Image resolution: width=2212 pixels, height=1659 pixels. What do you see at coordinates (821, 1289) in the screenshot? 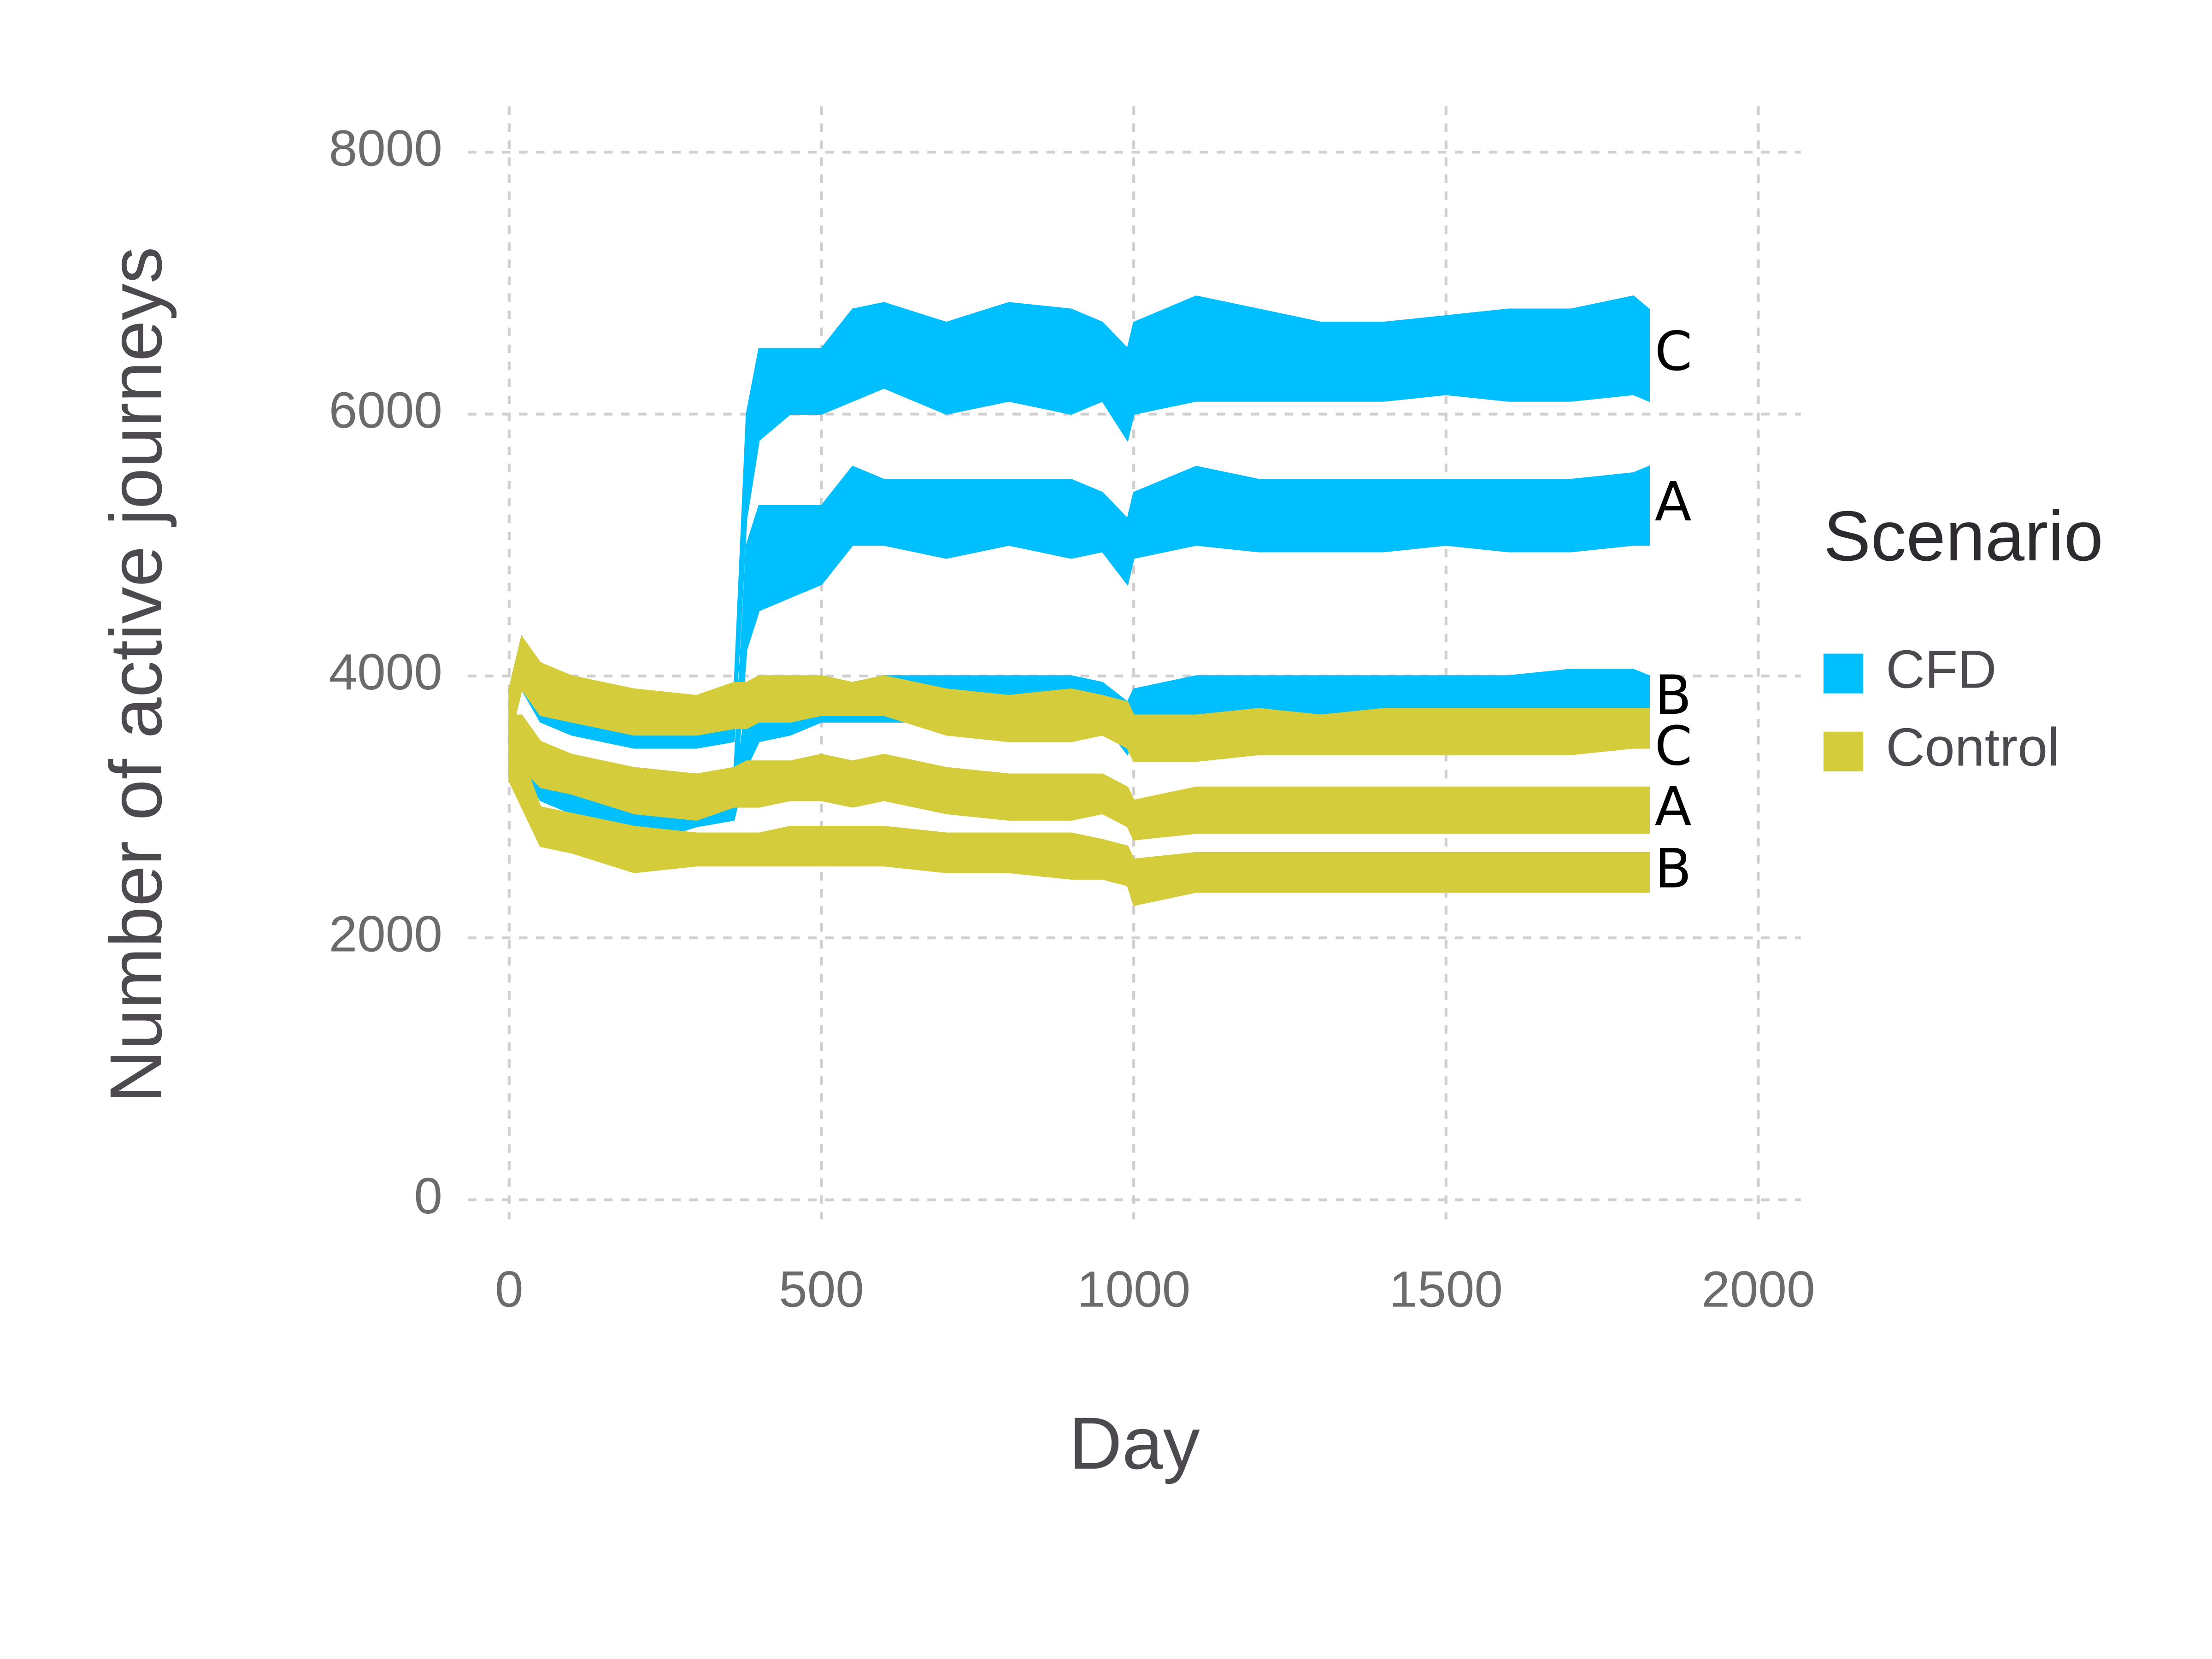
I see `x-tick-label: 500` at bounding box center [821, 1289].